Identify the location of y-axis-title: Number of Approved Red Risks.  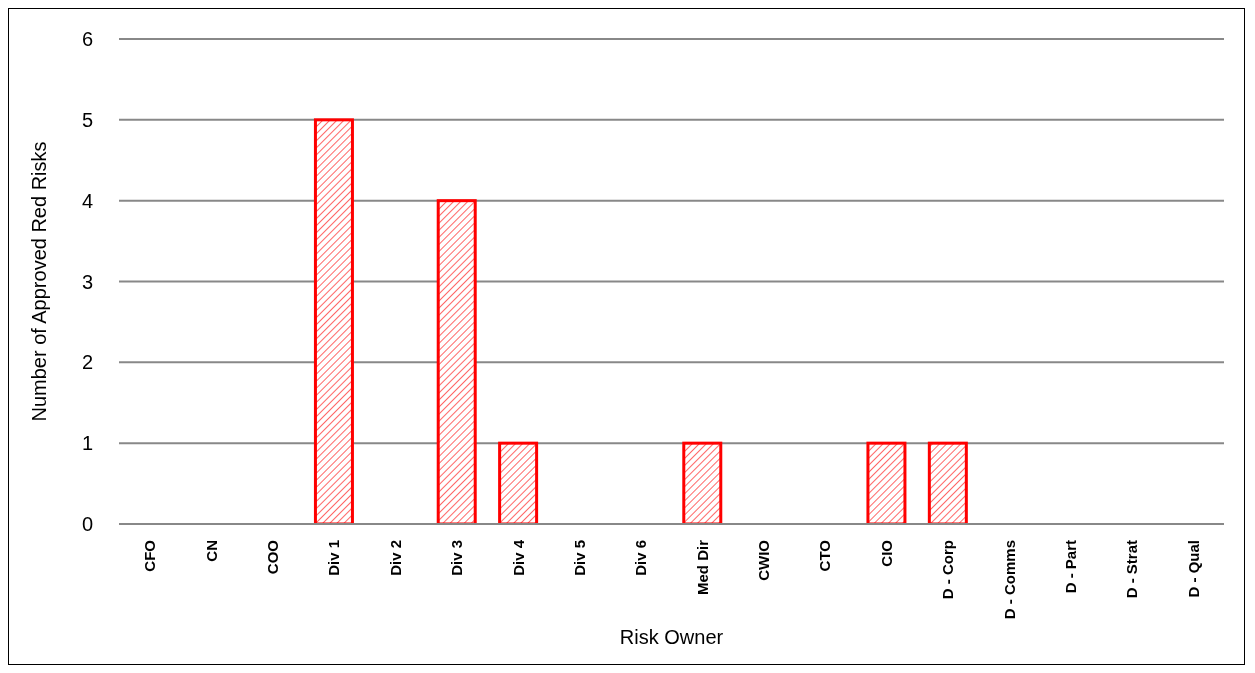
(39, 281).